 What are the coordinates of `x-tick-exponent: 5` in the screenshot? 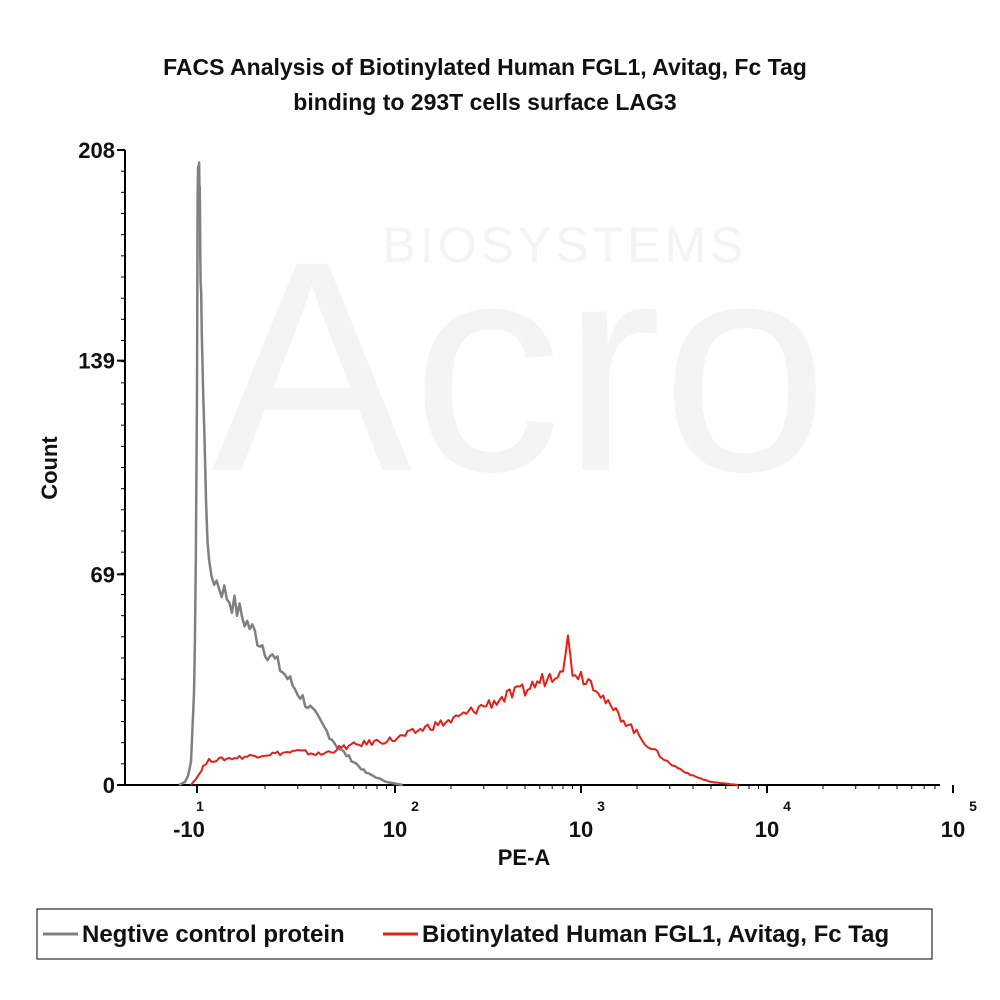 It's located at (973, 806).